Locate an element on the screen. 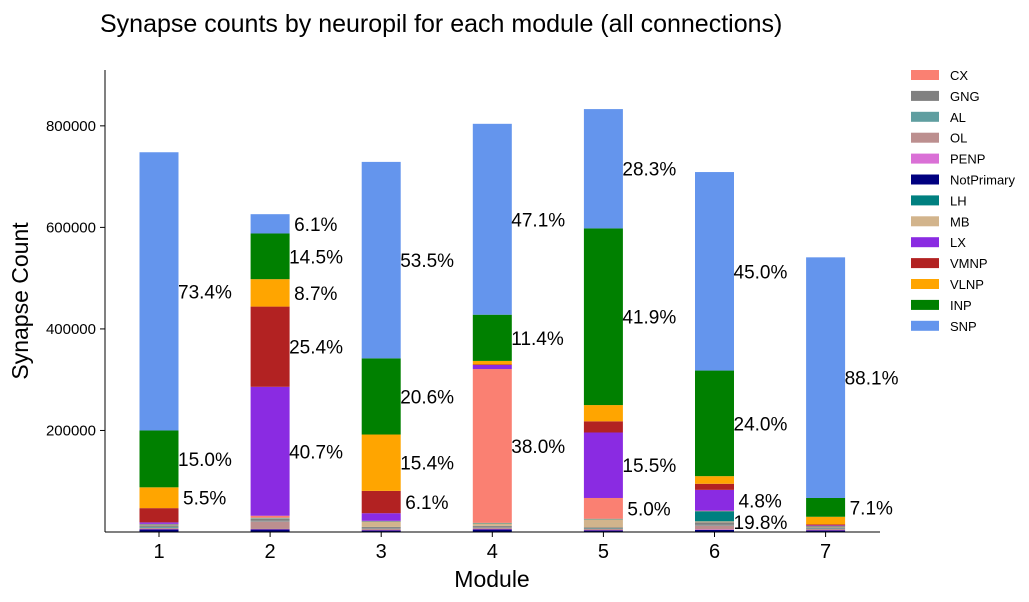  percent-label: 20.6% is located at coordinates (427, 397).